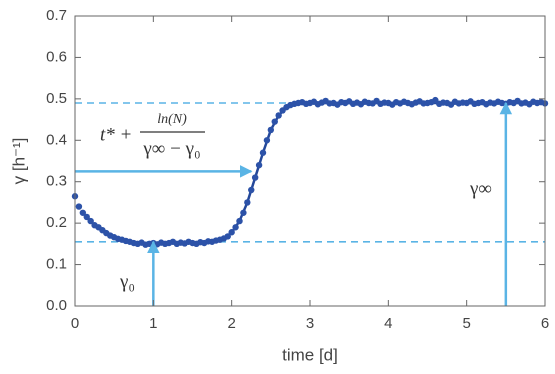 This screenshot has width=555, height=374. I want to click on y-tick-label: 0.6, so click(56, 56).